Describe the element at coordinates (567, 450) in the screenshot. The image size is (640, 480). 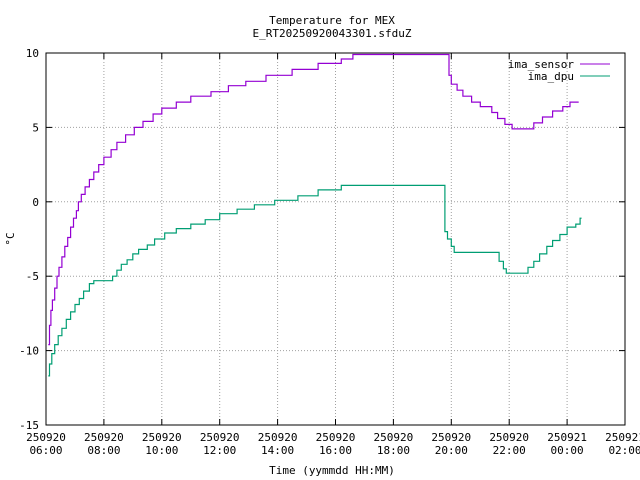
I see `x-tick-time-label: 00:00` at that location.